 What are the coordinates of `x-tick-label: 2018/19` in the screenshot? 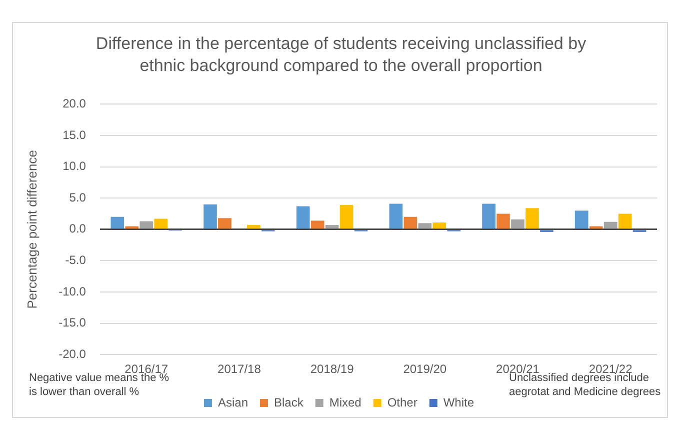 It's located at (332, 369).